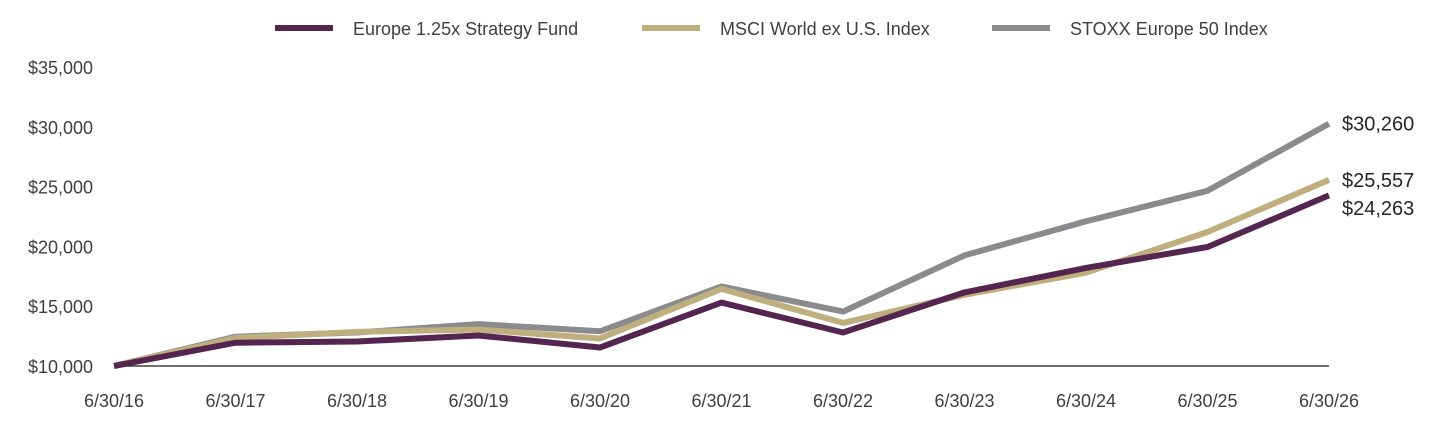 The height and width of the screenshot is (432, 1440). Describe the element at coordinates (1378, 125) in the screenshot. I see `end-value-label: $30,260` at that location.